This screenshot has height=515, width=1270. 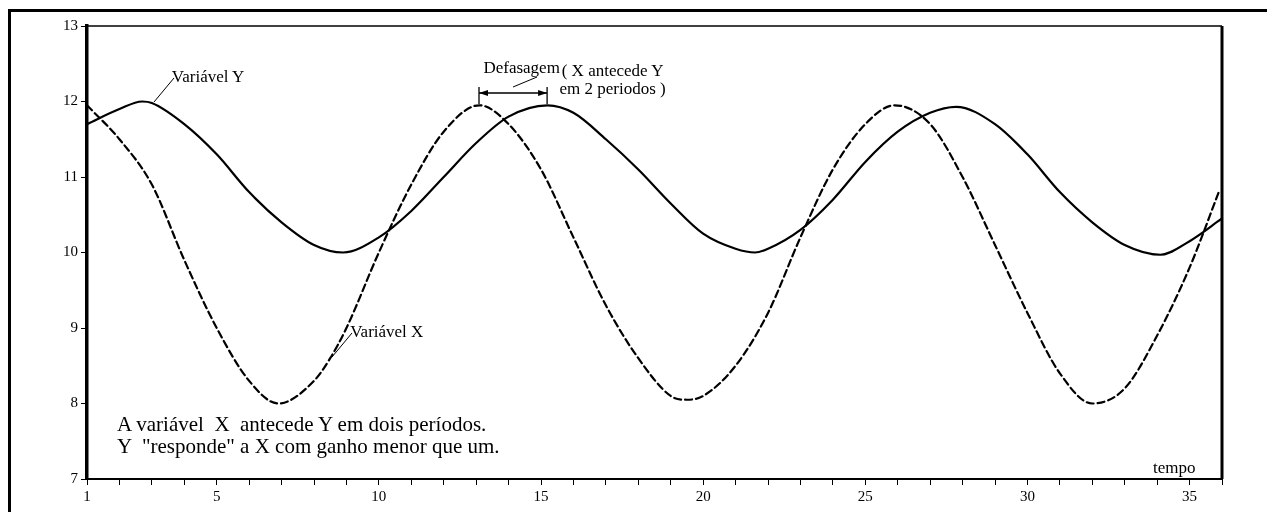 What do you see at coordinates (1027, 495) in the screenshot?
I see `x-tick-label: 30` at bounding box center [1027, 495].